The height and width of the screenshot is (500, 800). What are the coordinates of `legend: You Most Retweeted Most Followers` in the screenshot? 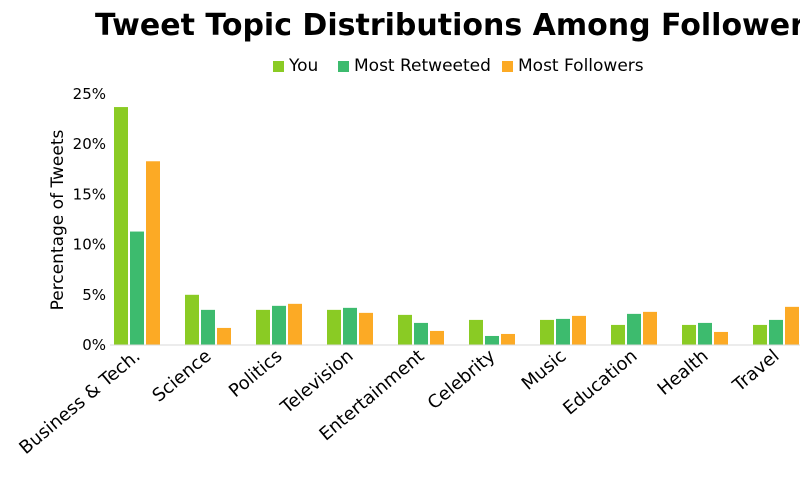 It's located at (400, 67).